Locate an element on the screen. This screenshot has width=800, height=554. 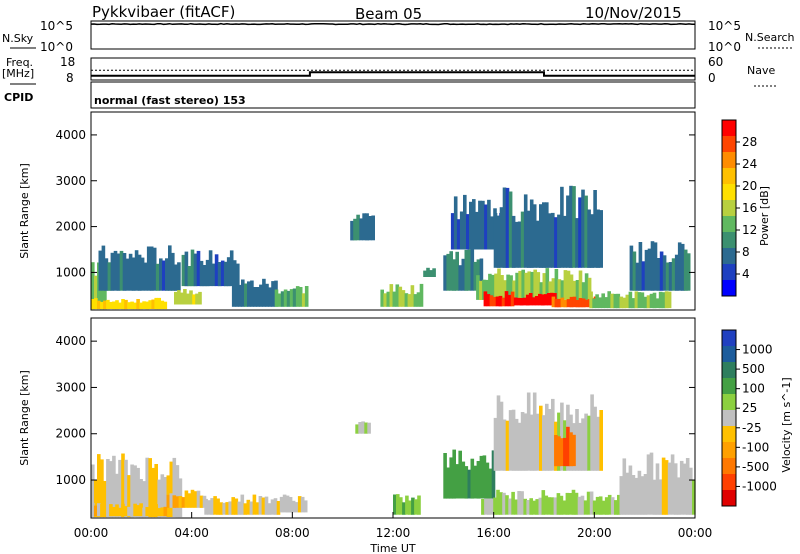
nave-tick-bottom: 0 is located at coordinates (712, 78).